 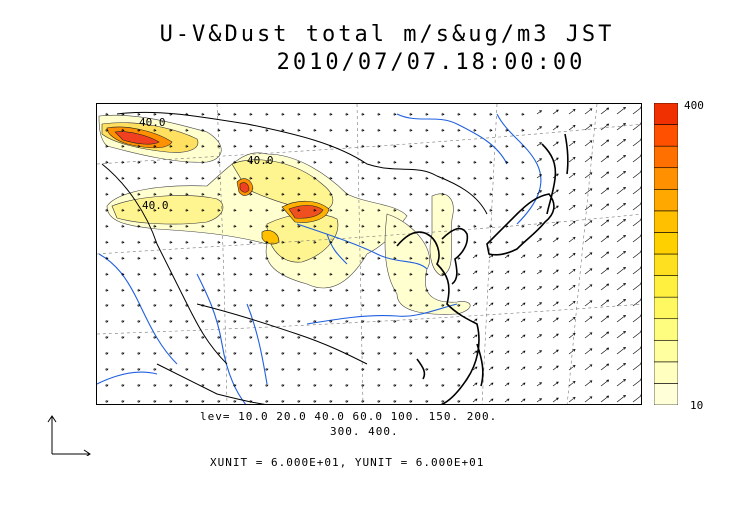 What do you see at coordinates (431, 62) in the screenshot?
I see `map-timestamp: 2010/07/07.18:00:00` at bounding box center [431, 62].